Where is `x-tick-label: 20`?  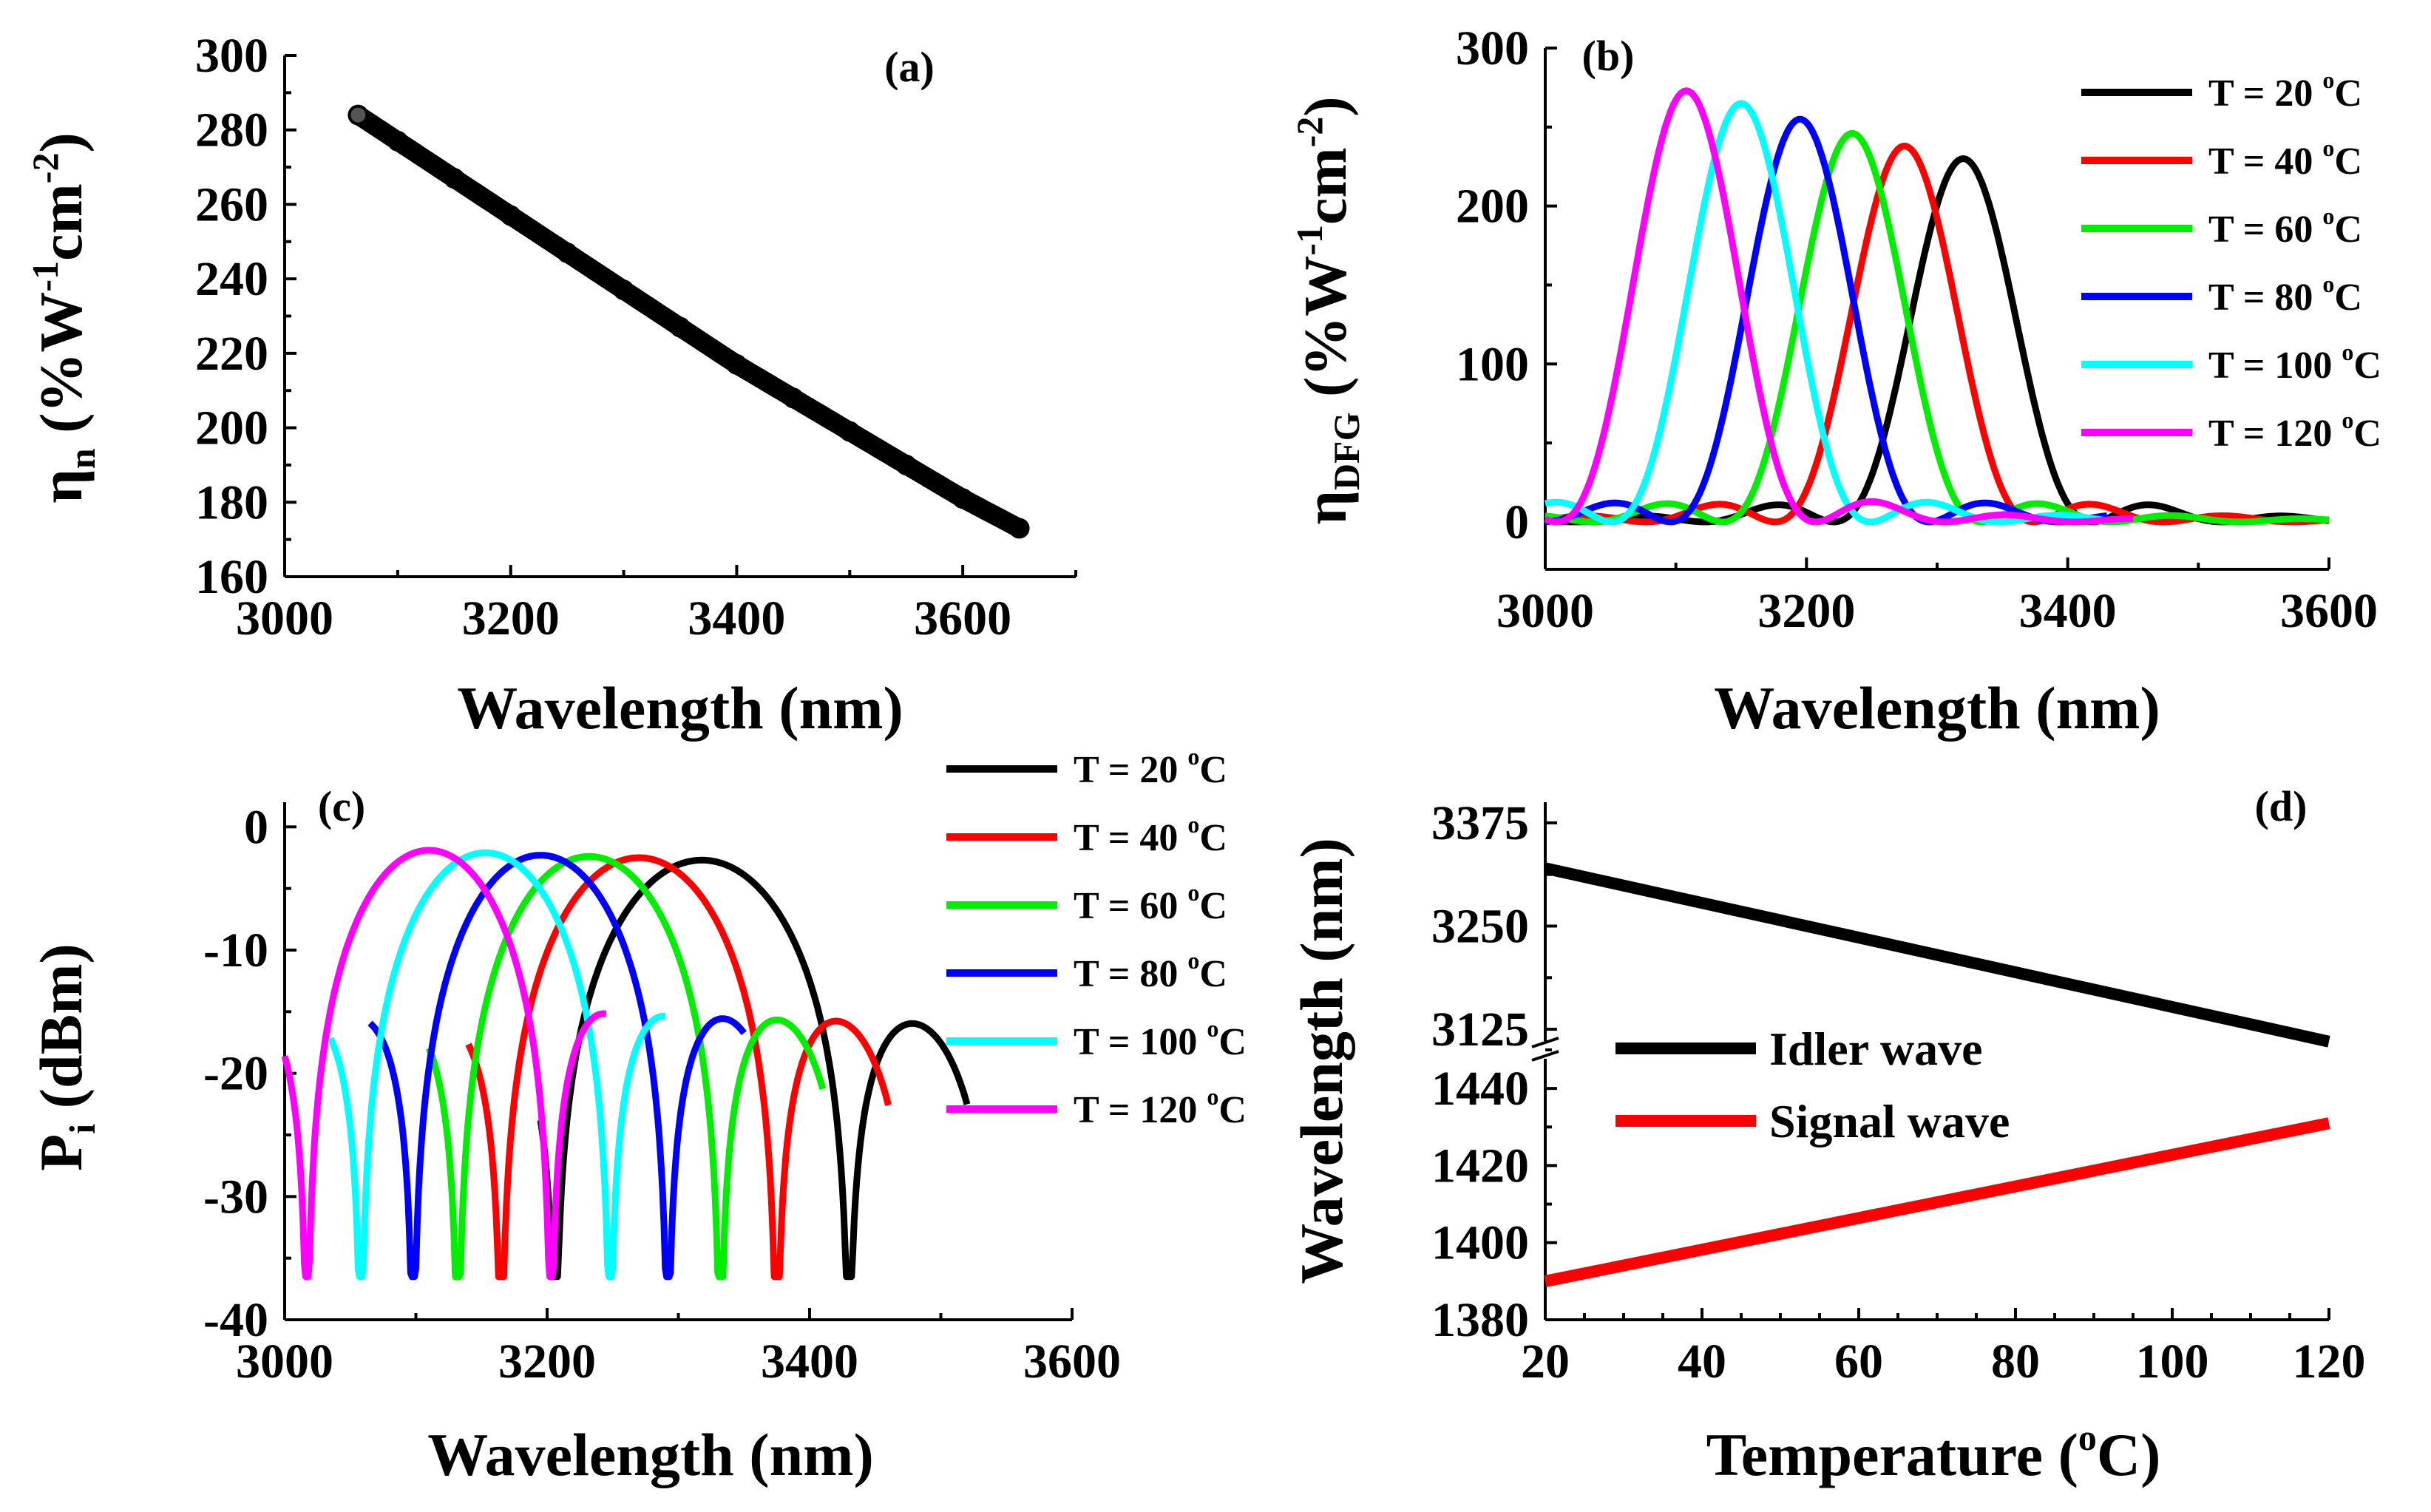 x-tick-label: 20 is located at coordinates (1546, 1362).